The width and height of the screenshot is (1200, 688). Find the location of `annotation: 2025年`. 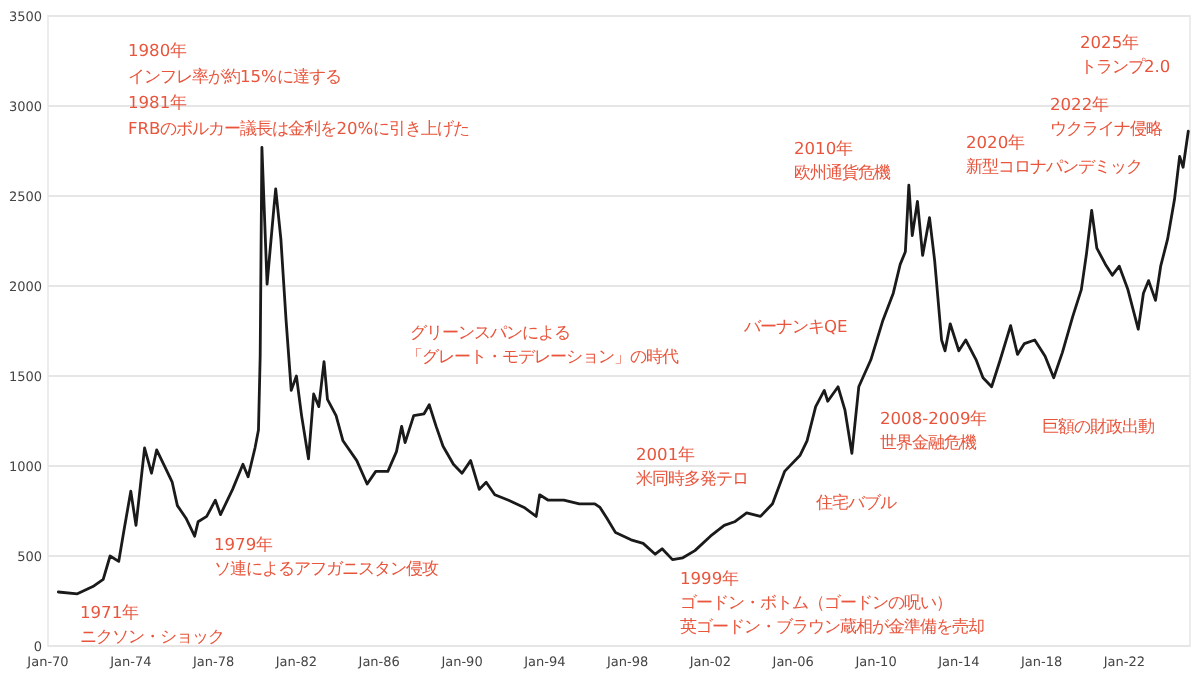

annotation: 2025年 is located at coordinates (1109, 42).